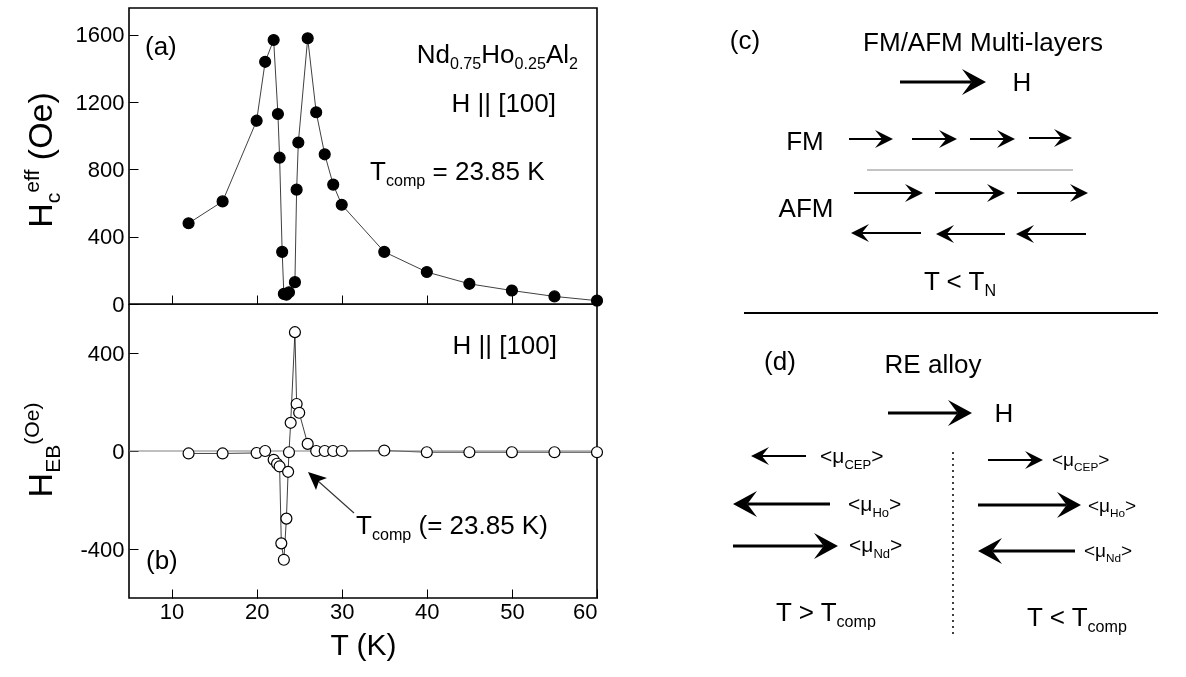 The width and height of the screenshot is (1186, 677). Describe the element at coordinates (933, 364) in the screenshot. I see `text: RE alloy` at that location.